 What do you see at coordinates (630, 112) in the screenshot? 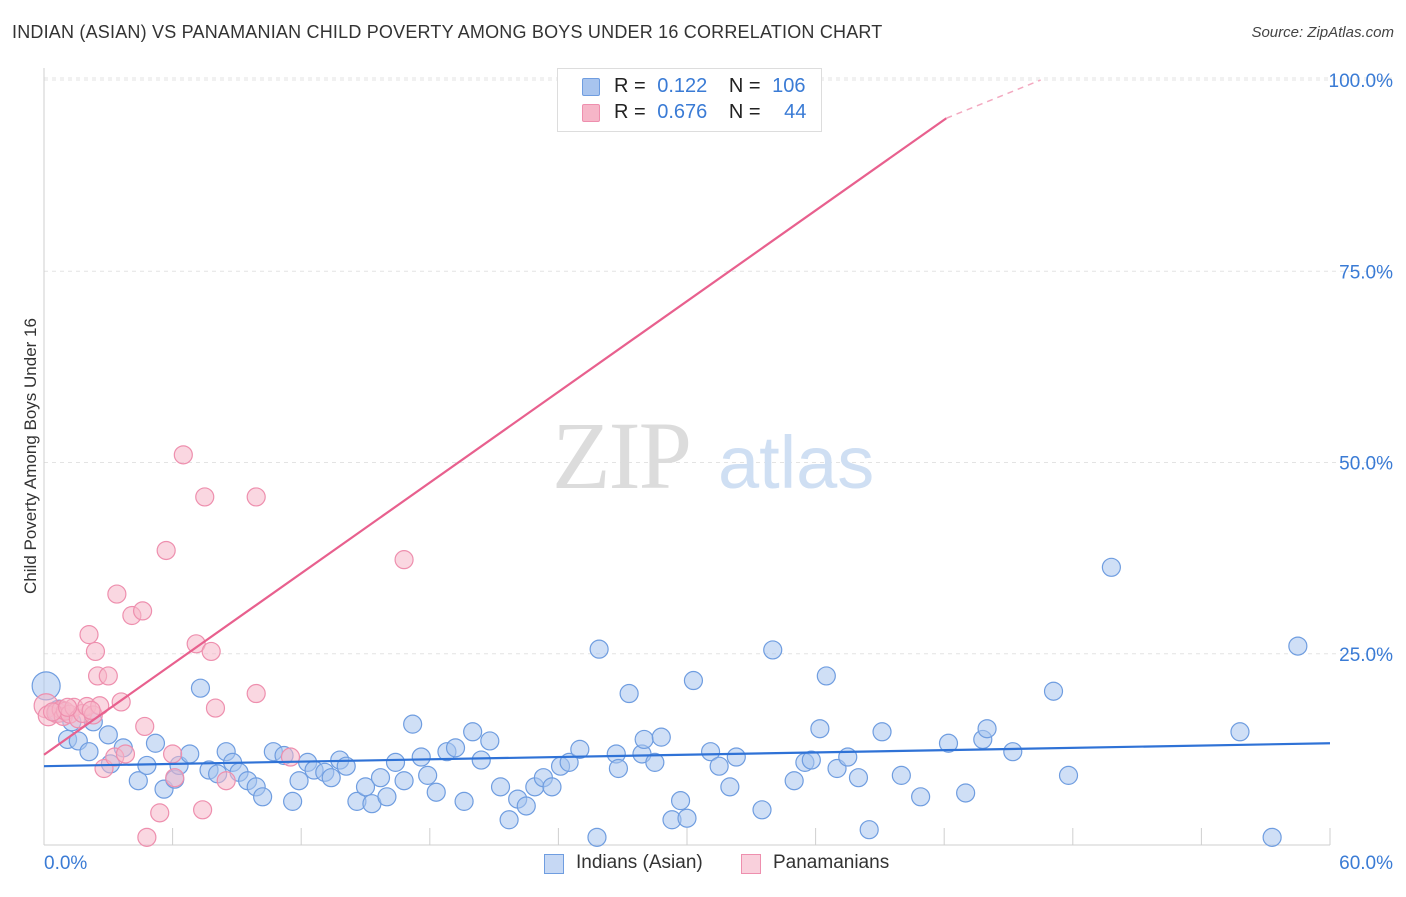
I see `legend-r-label: R =` at bounding box center [630, 112].